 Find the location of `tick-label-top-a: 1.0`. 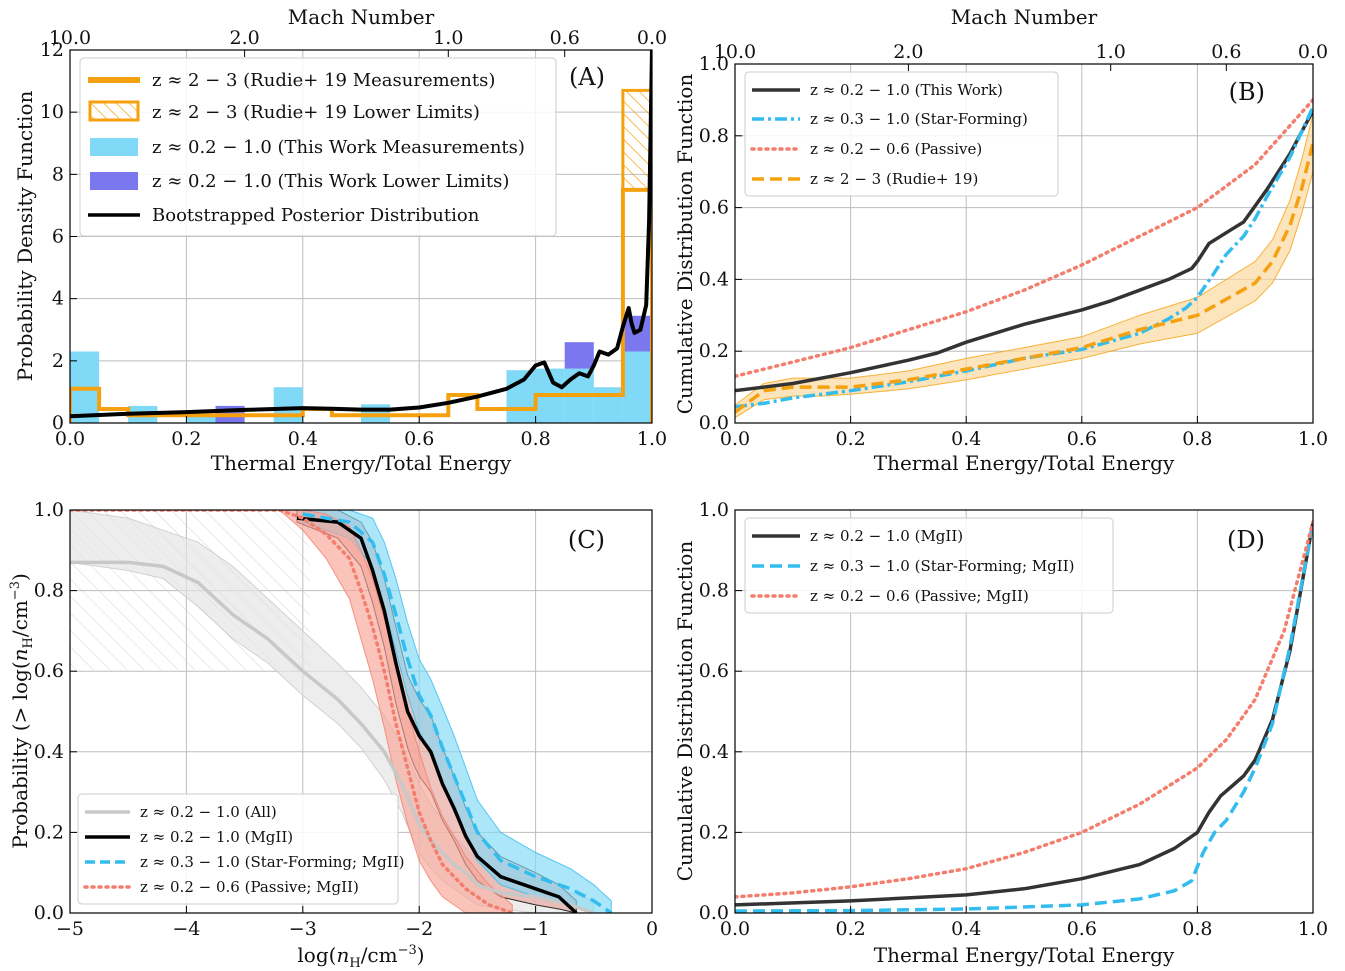

tick-label-top-a: 1.0 is located at coordinates (448, 38).